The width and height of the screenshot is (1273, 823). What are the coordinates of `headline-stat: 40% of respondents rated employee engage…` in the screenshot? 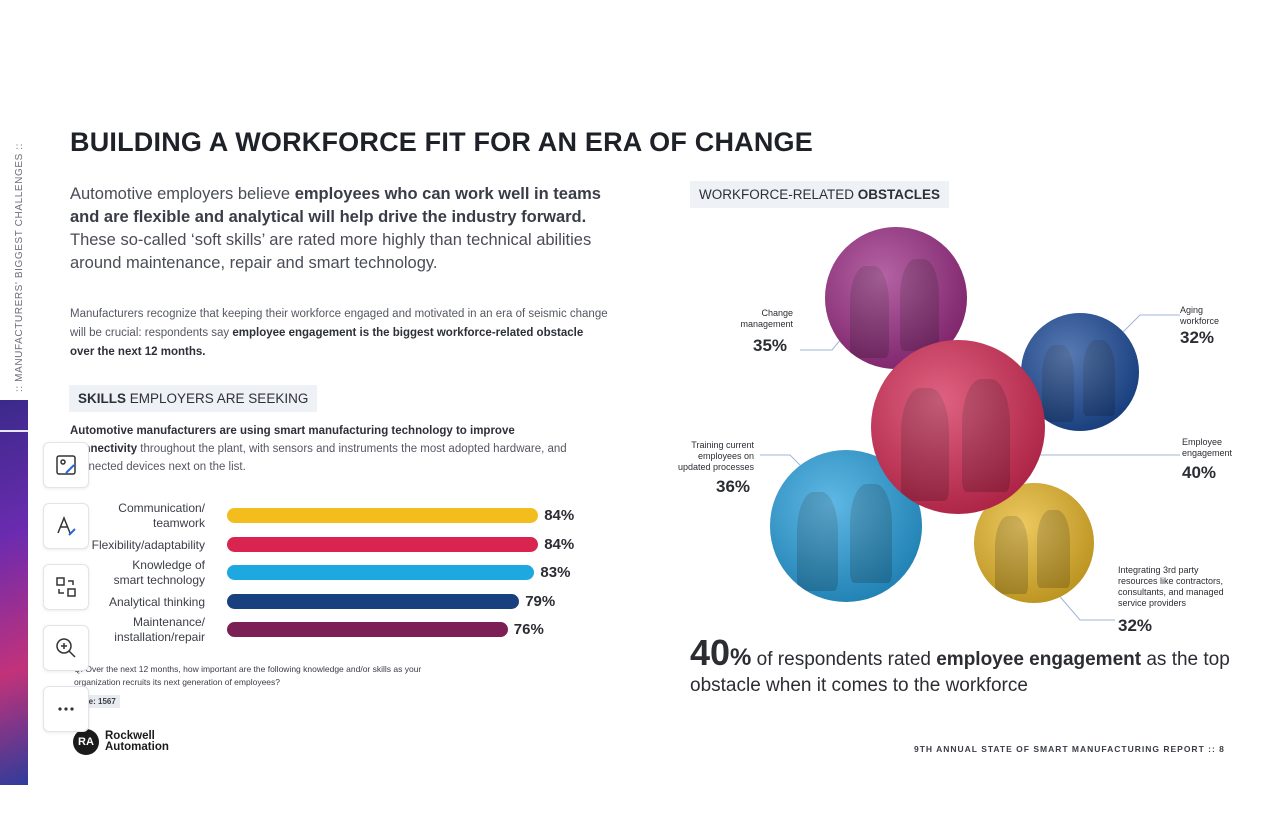 It's located at (960, 667).